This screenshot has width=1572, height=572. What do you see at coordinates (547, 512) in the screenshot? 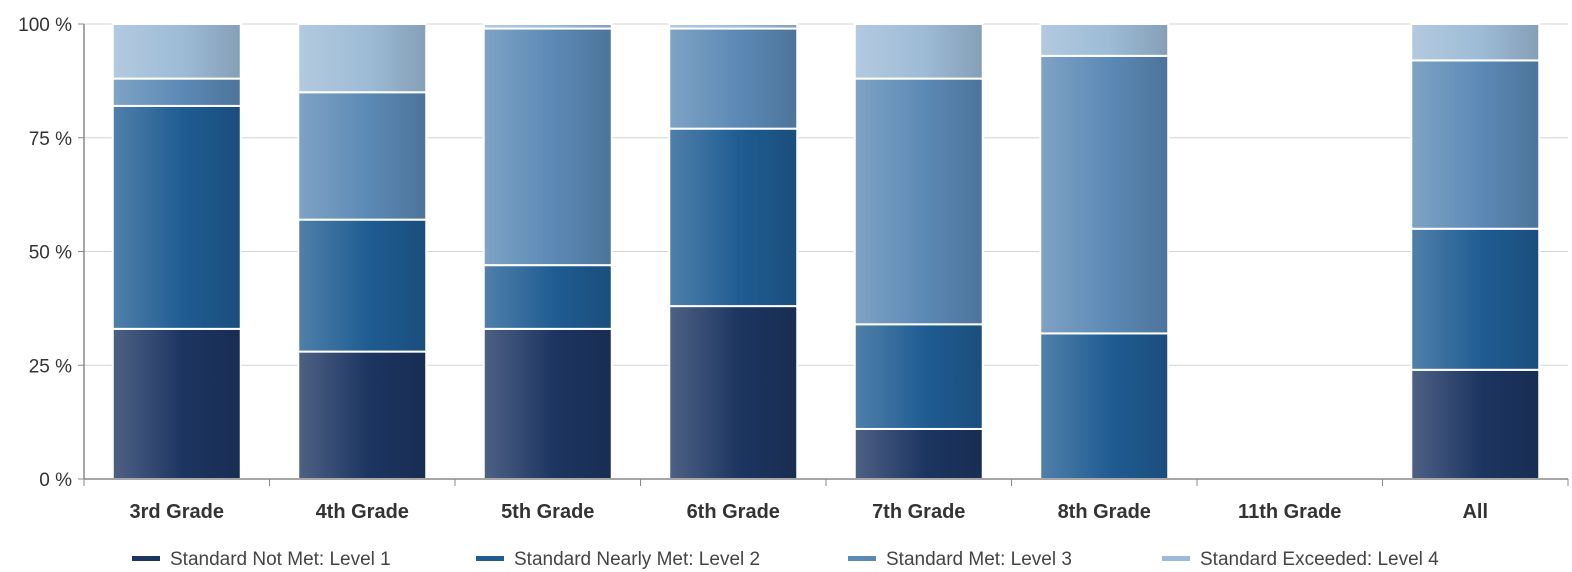
I see `x-tick-label: 5th Grade` at bounding box center [547, 512].